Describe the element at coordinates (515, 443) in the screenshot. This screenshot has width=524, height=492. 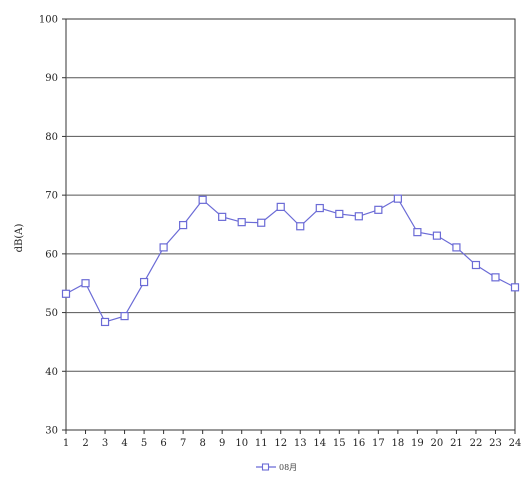
I see `x-tick-label-24: 24` at that location.